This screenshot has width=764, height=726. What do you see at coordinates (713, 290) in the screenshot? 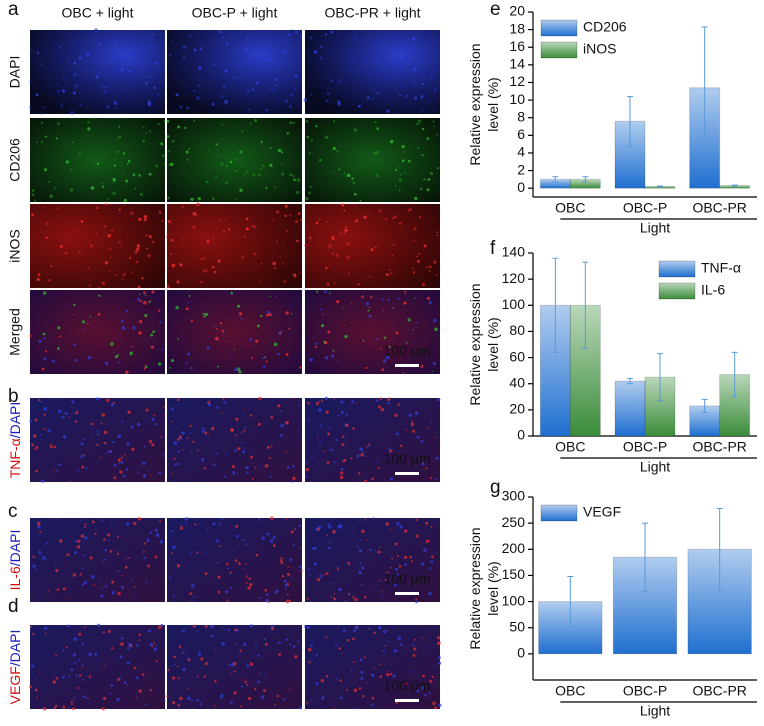
I see `legend-label: IL-6` at bounding box center [713, 290].